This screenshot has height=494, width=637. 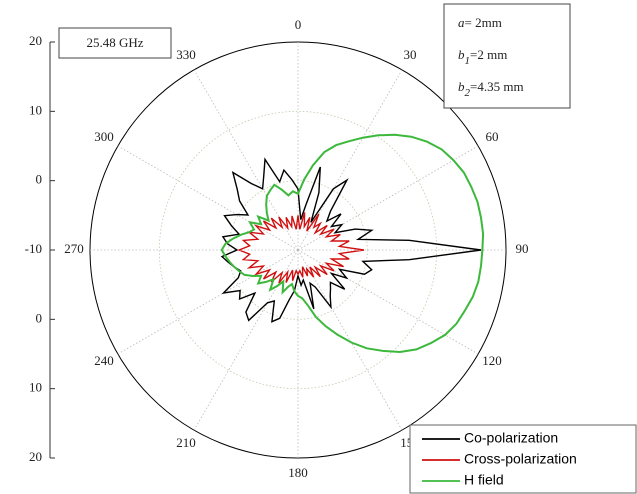 What do you see at coordinates (74, 248) in the screenshot?
I see `angle-label: 270` at bounding box center [74, 248].